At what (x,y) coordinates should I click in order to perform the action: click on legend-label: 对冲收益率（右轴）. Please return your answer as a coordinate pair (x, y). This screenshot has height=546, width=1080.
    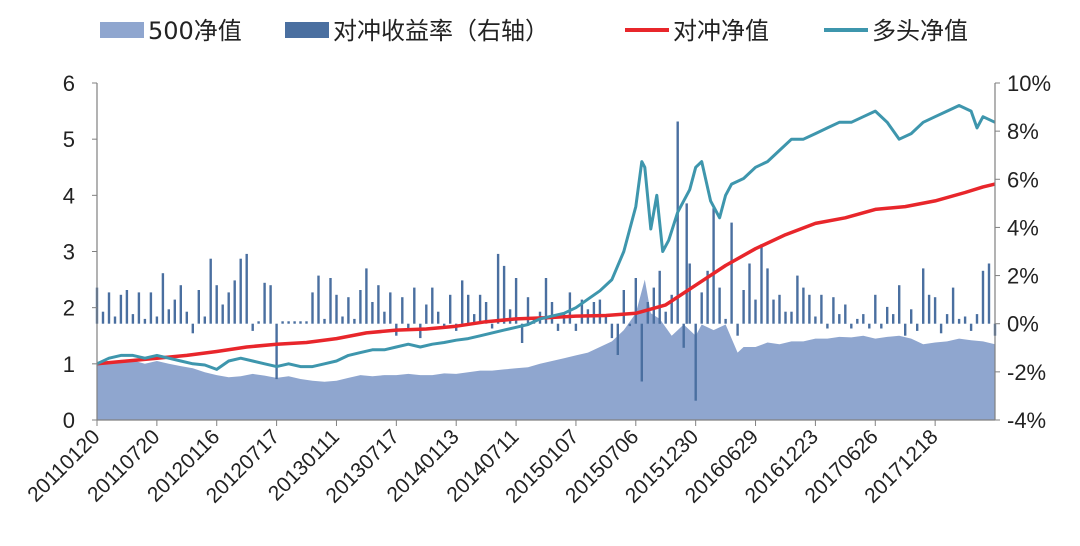
    Looking at the image, I should click on (441, 31).